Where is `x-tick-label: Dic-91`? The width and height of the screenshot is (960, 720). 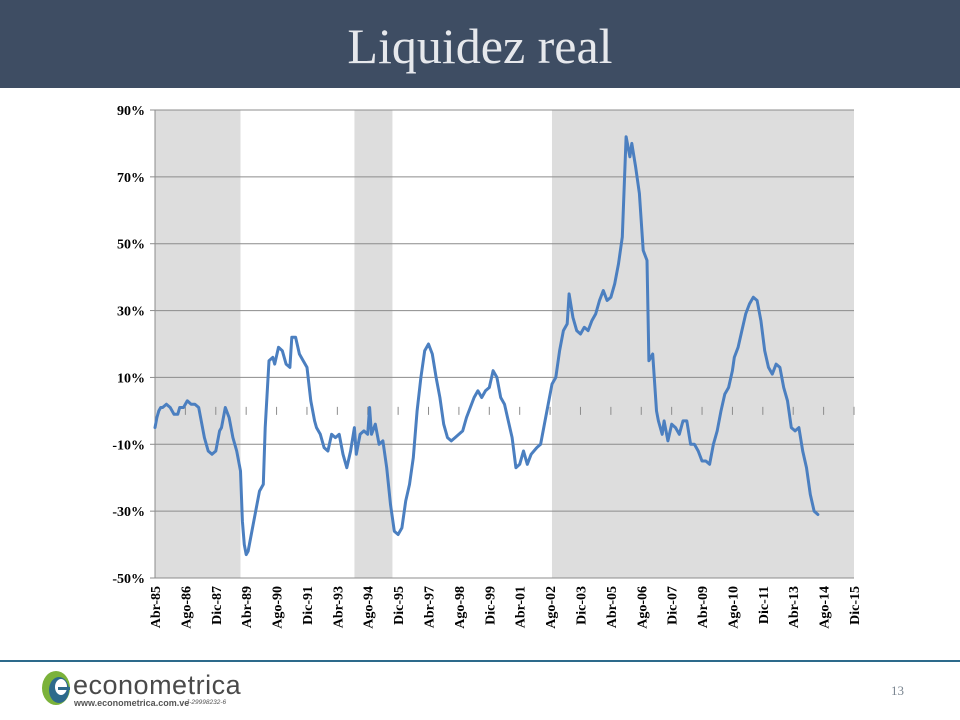
x-tick-label: Dic-91 is located at coordinates (308, 605).